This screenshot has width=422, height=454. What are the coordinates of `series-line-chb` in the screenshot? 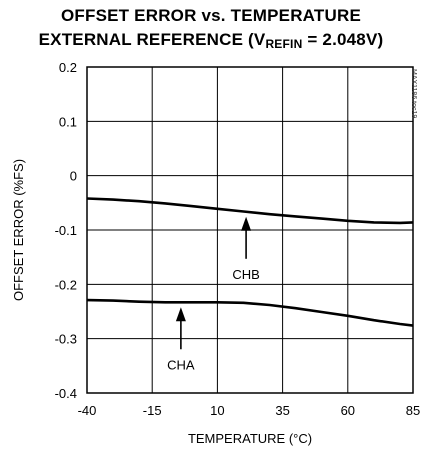 It's located at (250, 211).